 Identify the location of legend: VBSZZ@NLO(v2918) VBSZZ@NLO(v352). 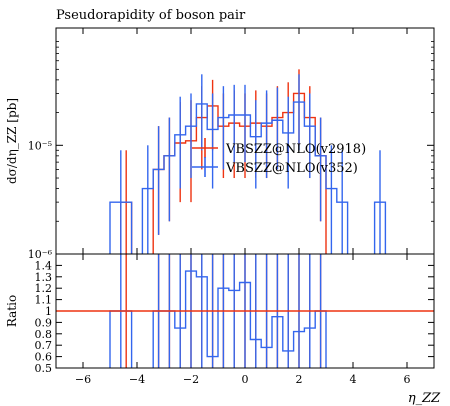
(279, 157).